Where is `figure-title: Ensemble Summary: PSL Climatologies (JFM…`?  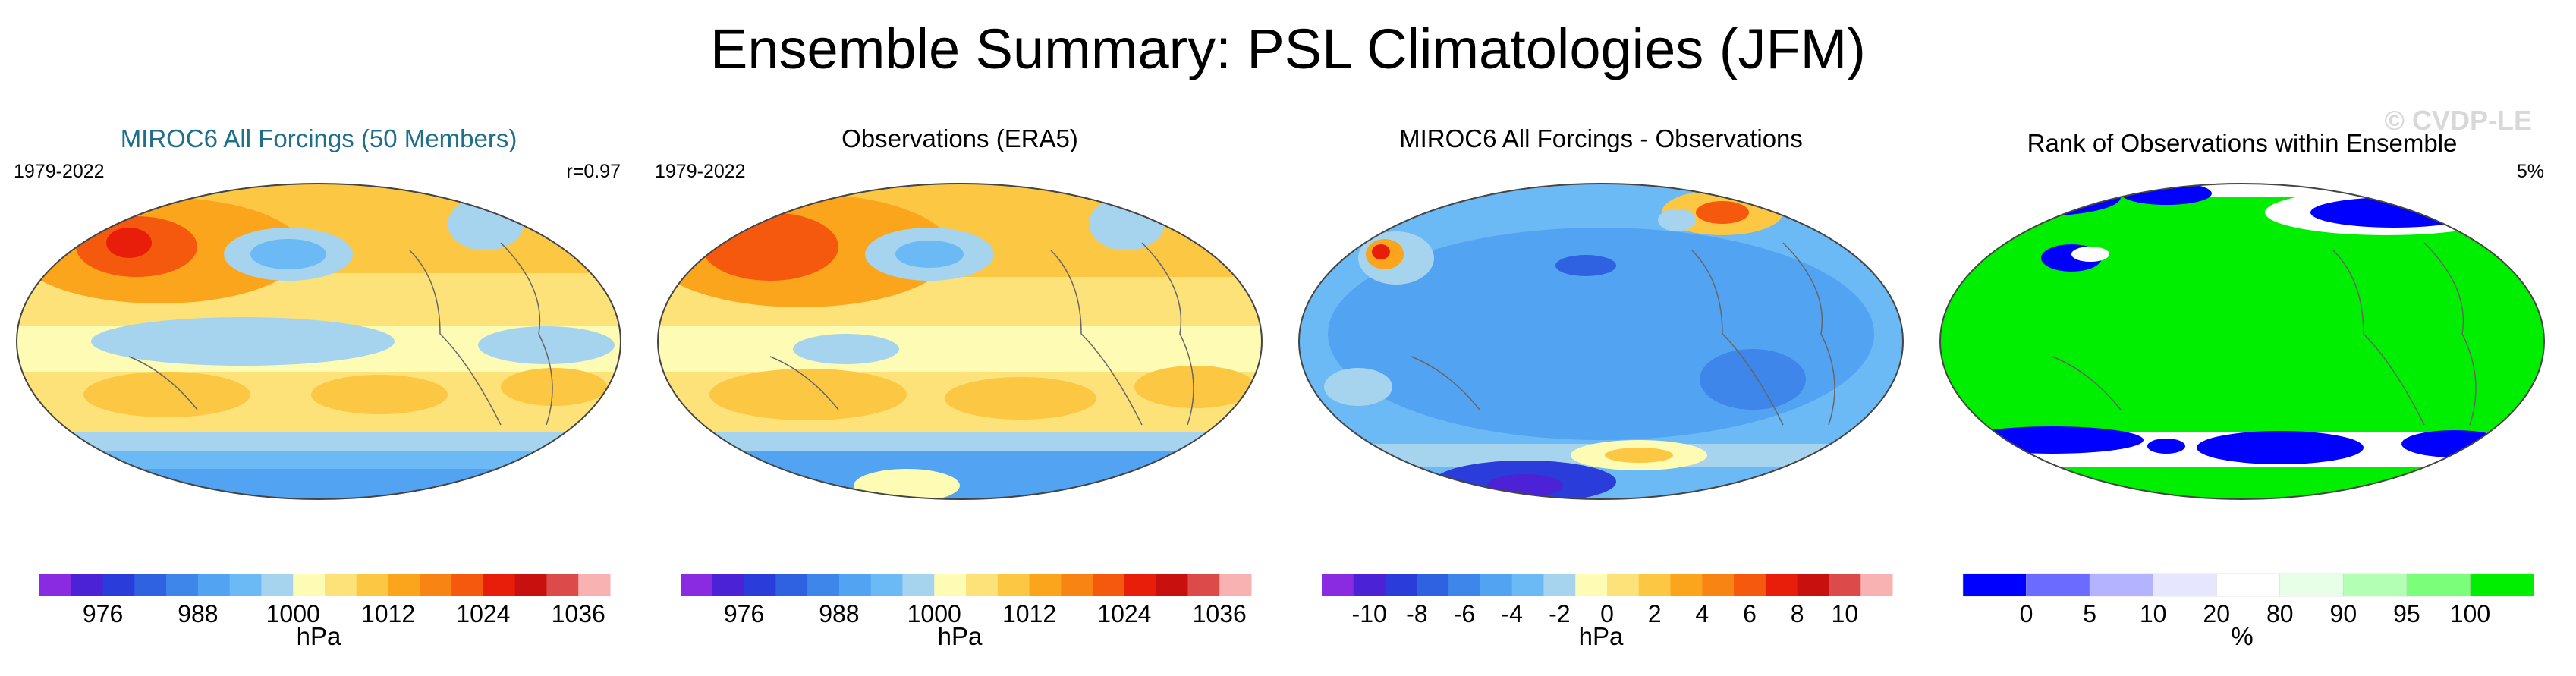 figure-title: Ensemble Summary: PSL Climatologies (JFM… is located at coordinates (1288, 48).